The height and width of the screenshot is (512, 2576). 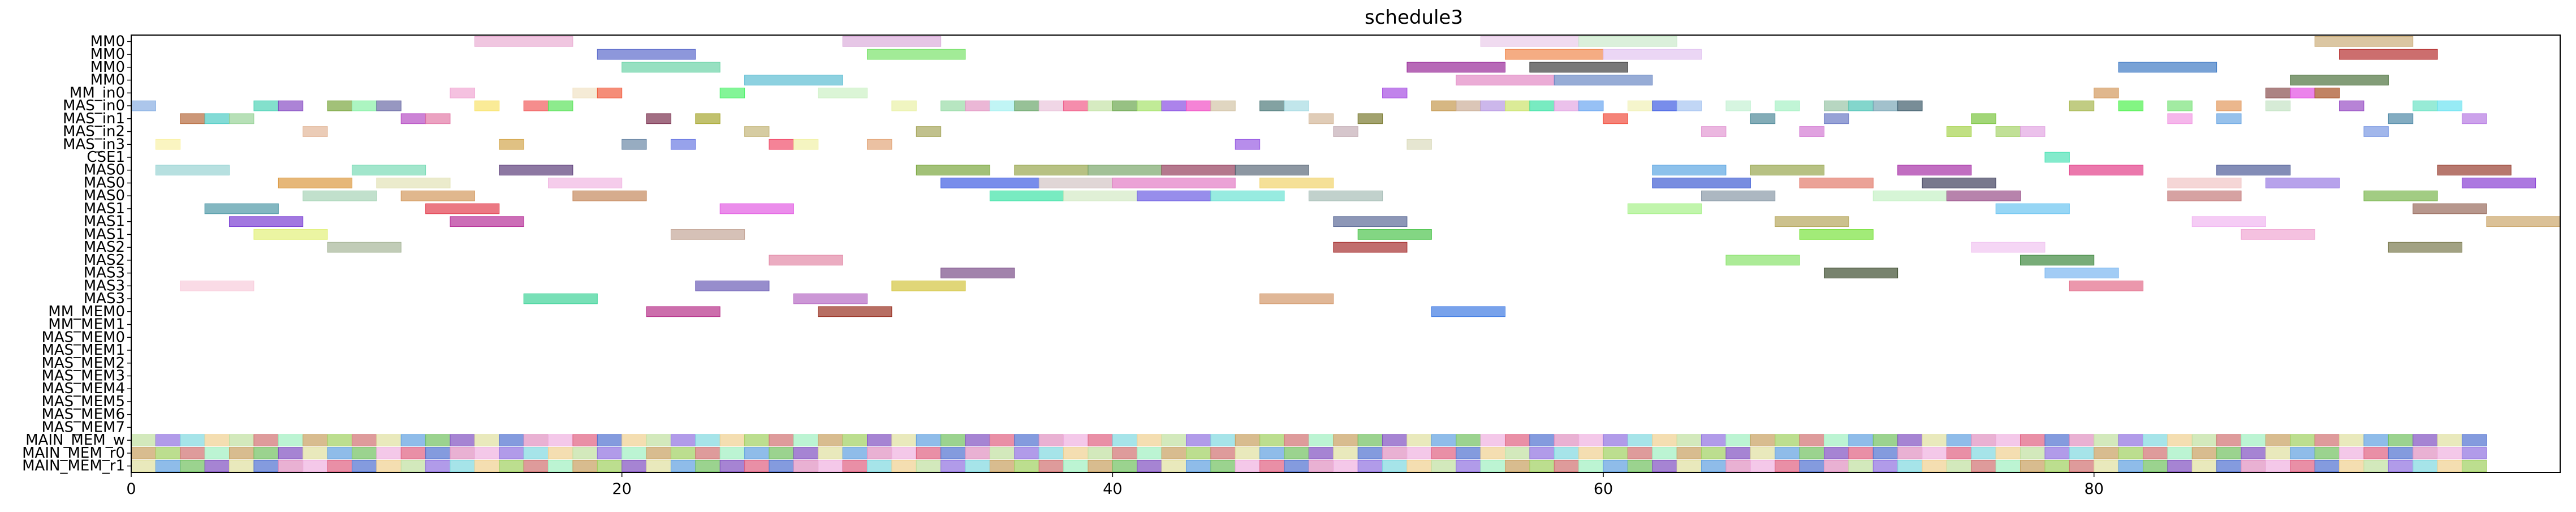 What do you see at coordinates (1115, 485) in the screenshot?
I see `x-axis: 0 20 40 60 80` at bounding box center [1115, 485].